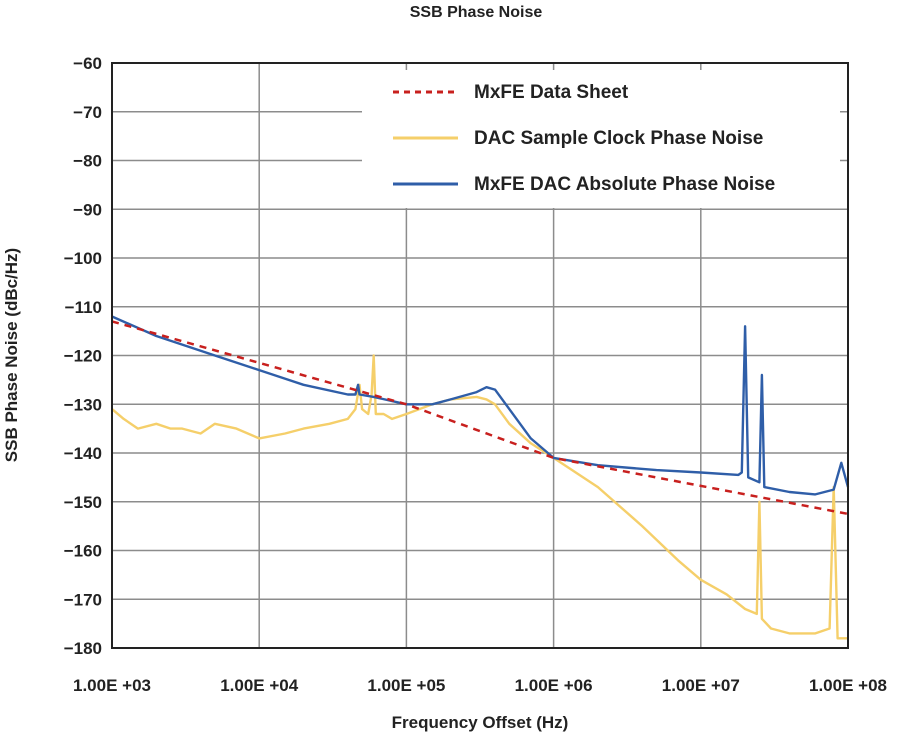  I want to click on x-tick-label: 1.00E +07, so click(701, 685).